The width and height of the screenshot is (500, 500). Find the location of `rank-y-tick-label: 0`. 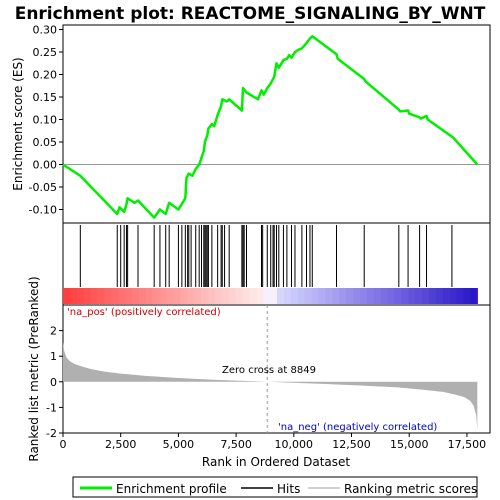

rank-y-tick-label: 0 is located at coordinates (53, 382).